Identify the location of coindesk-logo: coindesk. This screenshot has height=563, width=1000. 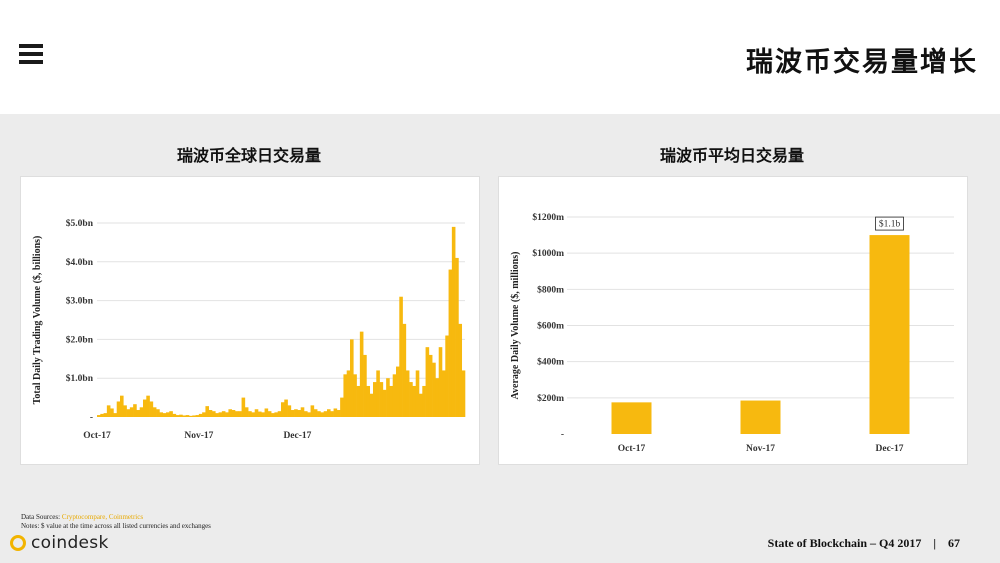
(59, 543).